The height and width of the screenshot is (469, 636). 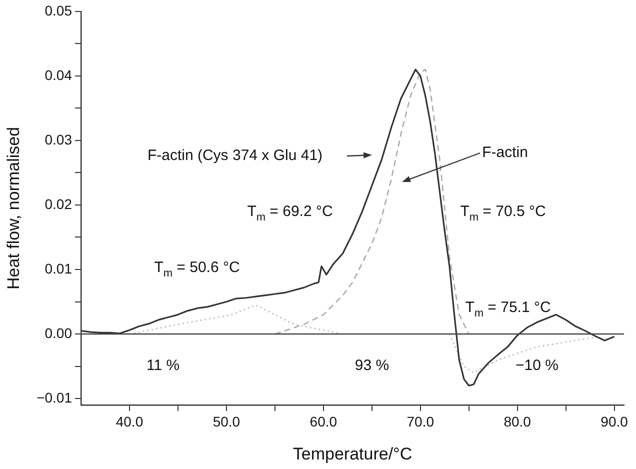 What do you see at coordinates (226, 421) in the screenshot?
I see `x-tick-label: 50.0` at bounding box center [226, 421].